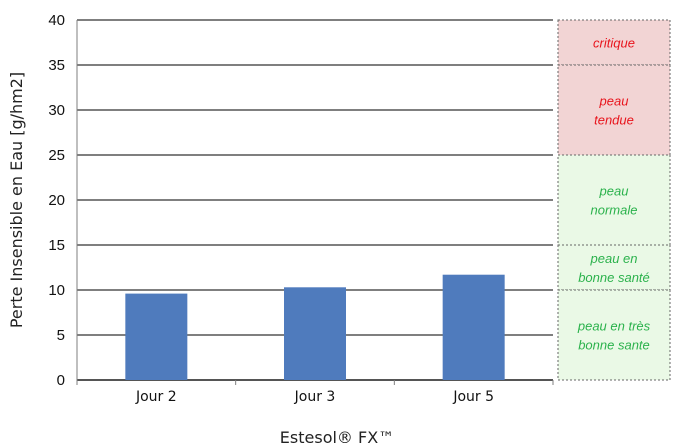 The image size is (673, 444). Describe the element at coordinates (614, 345) in the screenshot. I see `zone-label-4-1: bonne sante` at that location.